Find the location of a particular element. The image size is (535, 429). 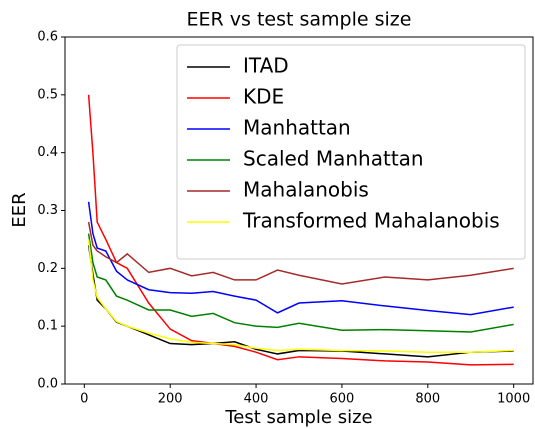

legend-label: Mahalanobis is located at coordinates (306, 190).